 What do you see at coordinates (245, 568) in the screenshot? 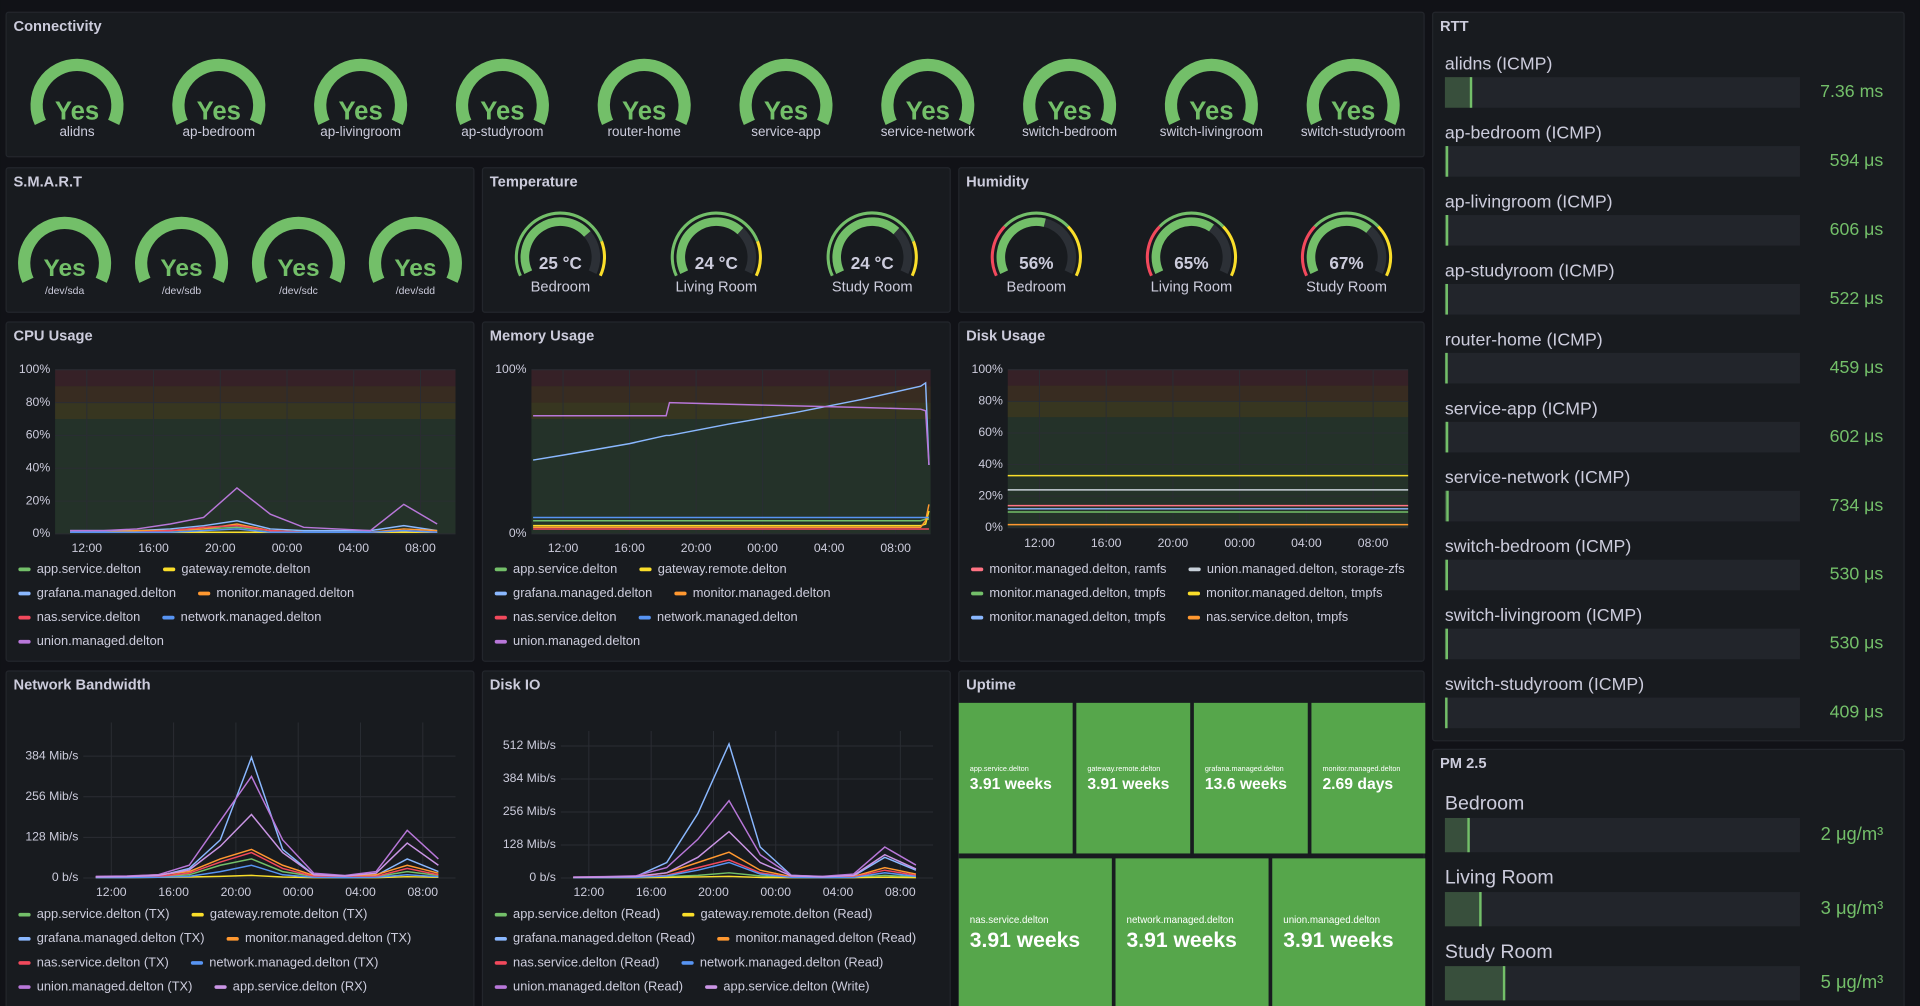
I see `legend-label: gateway.remote.delton` at bounding box center [245, 568].